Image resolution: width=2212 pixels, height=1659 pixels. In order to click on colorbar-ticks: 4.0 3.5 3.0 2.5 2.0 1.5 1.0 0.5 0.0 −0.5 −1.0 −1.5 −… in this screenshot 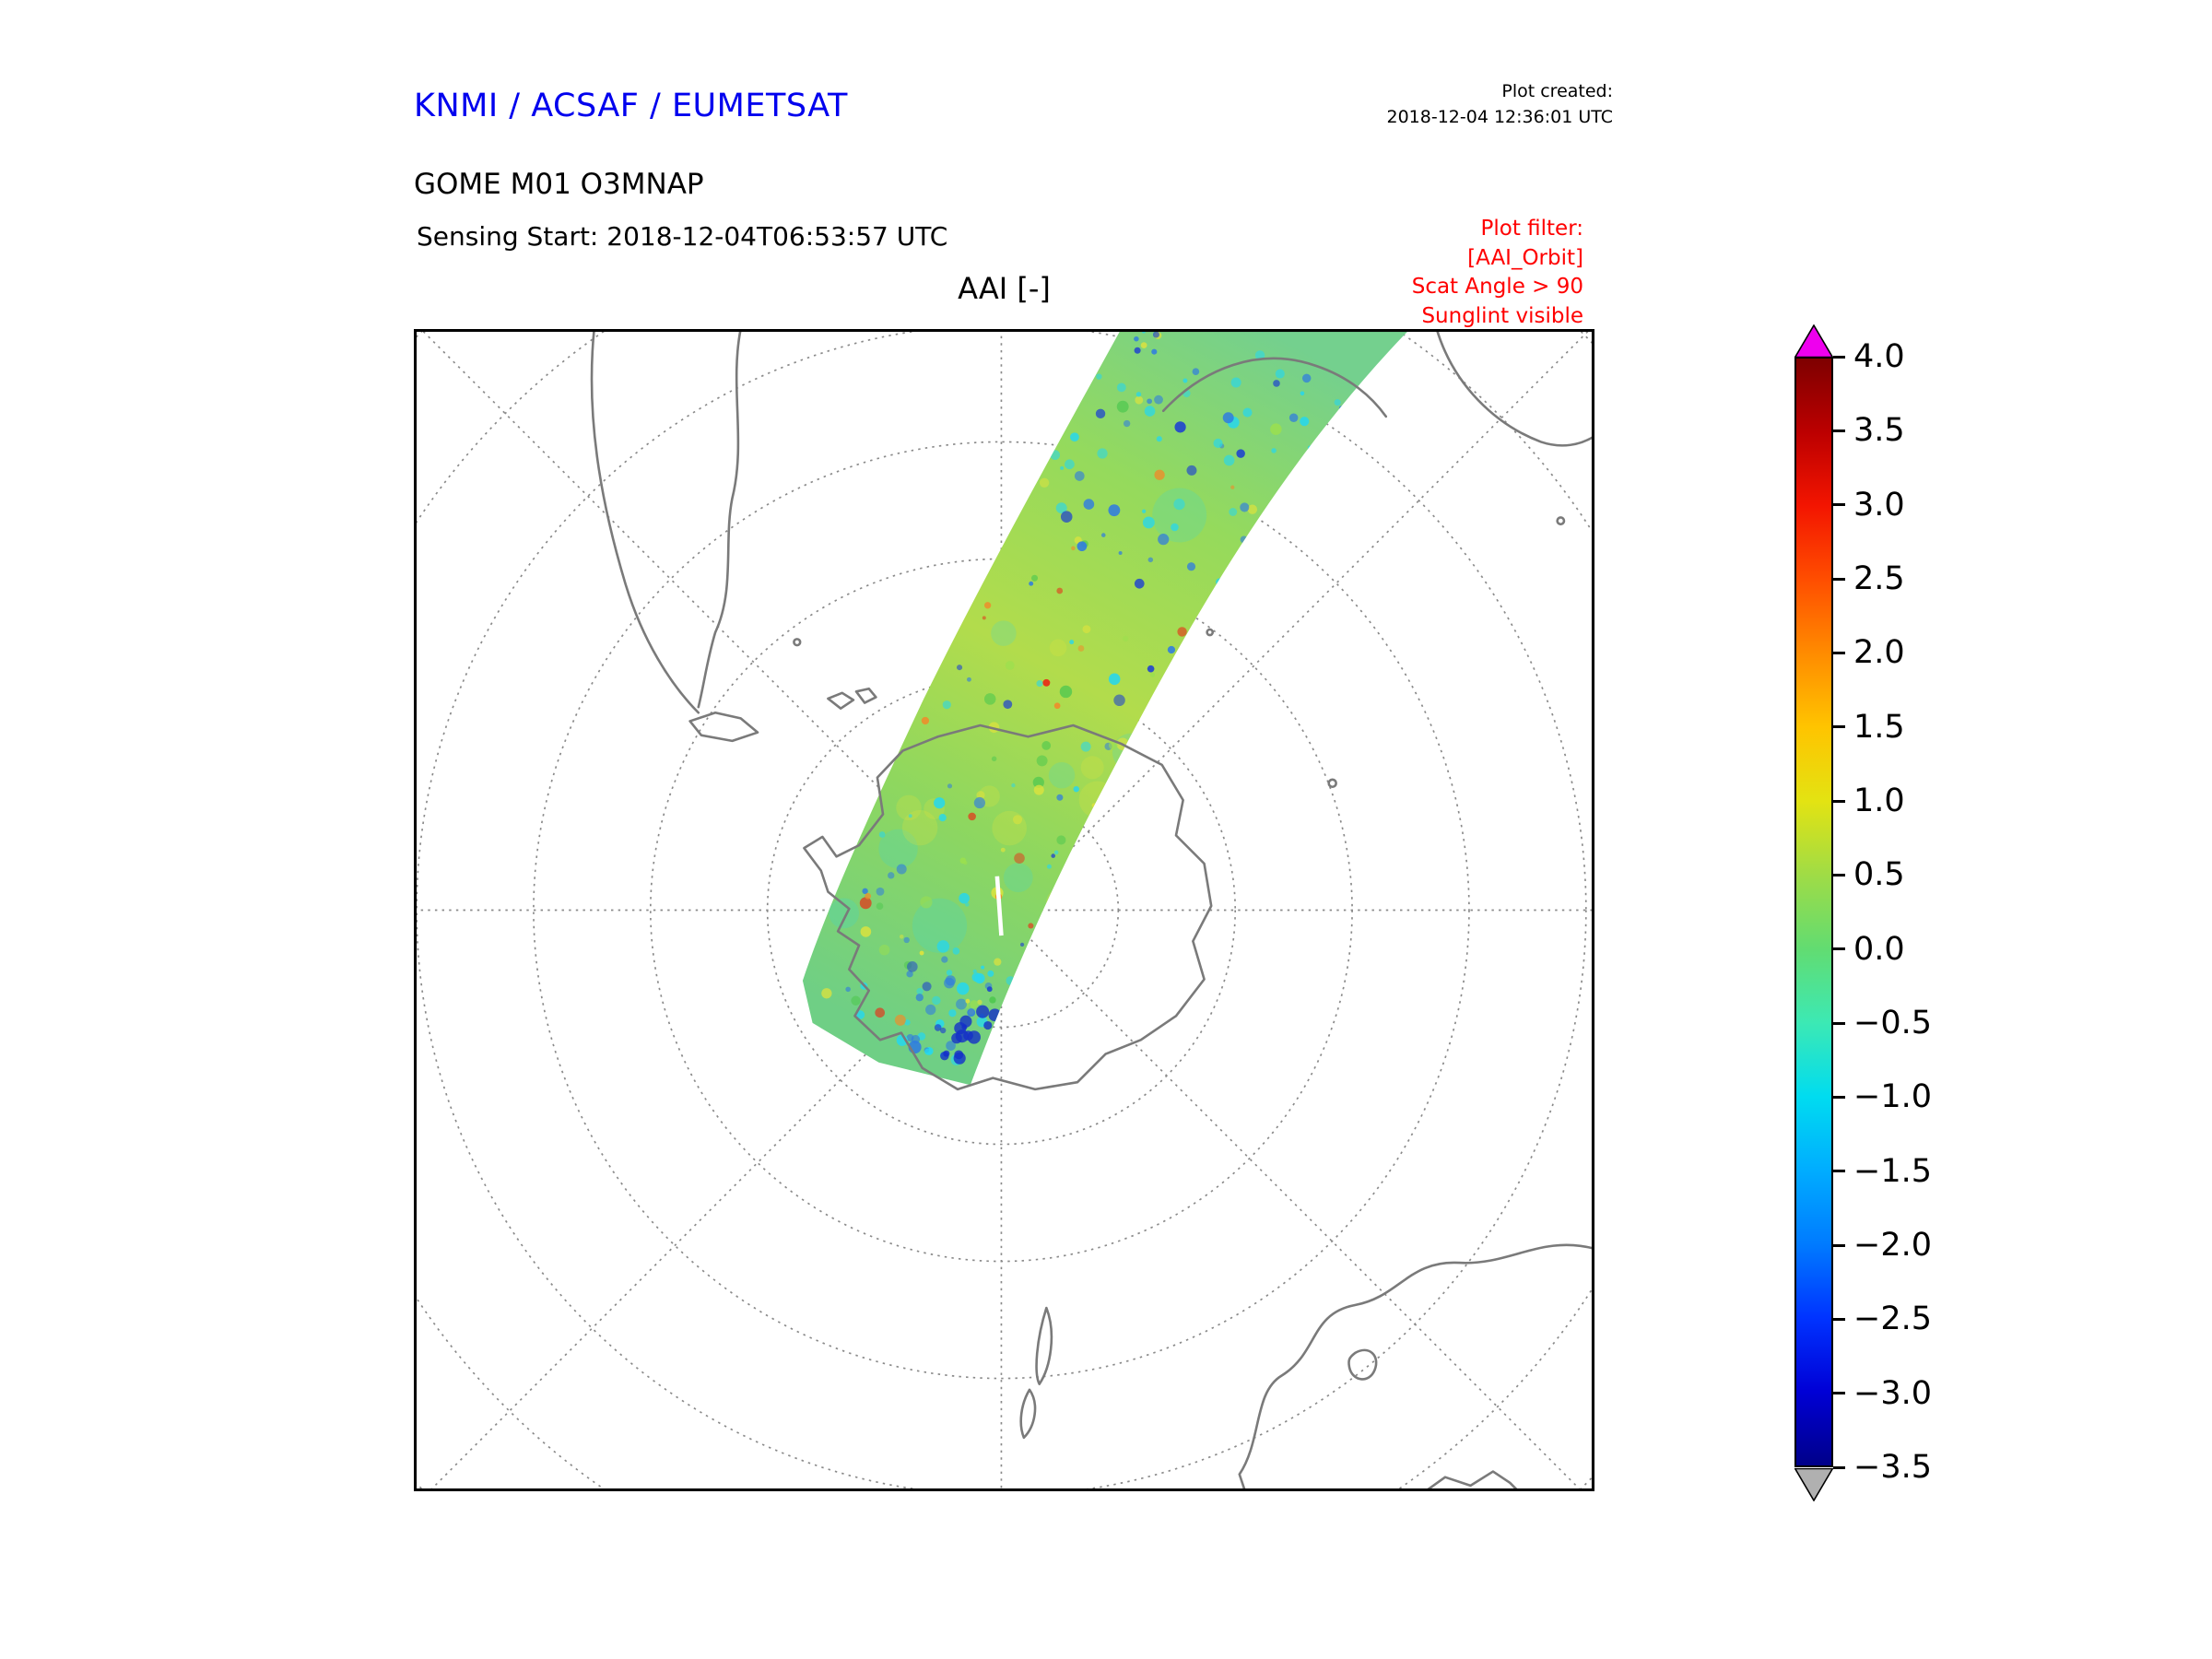, I will do `click(1930, 912)`.